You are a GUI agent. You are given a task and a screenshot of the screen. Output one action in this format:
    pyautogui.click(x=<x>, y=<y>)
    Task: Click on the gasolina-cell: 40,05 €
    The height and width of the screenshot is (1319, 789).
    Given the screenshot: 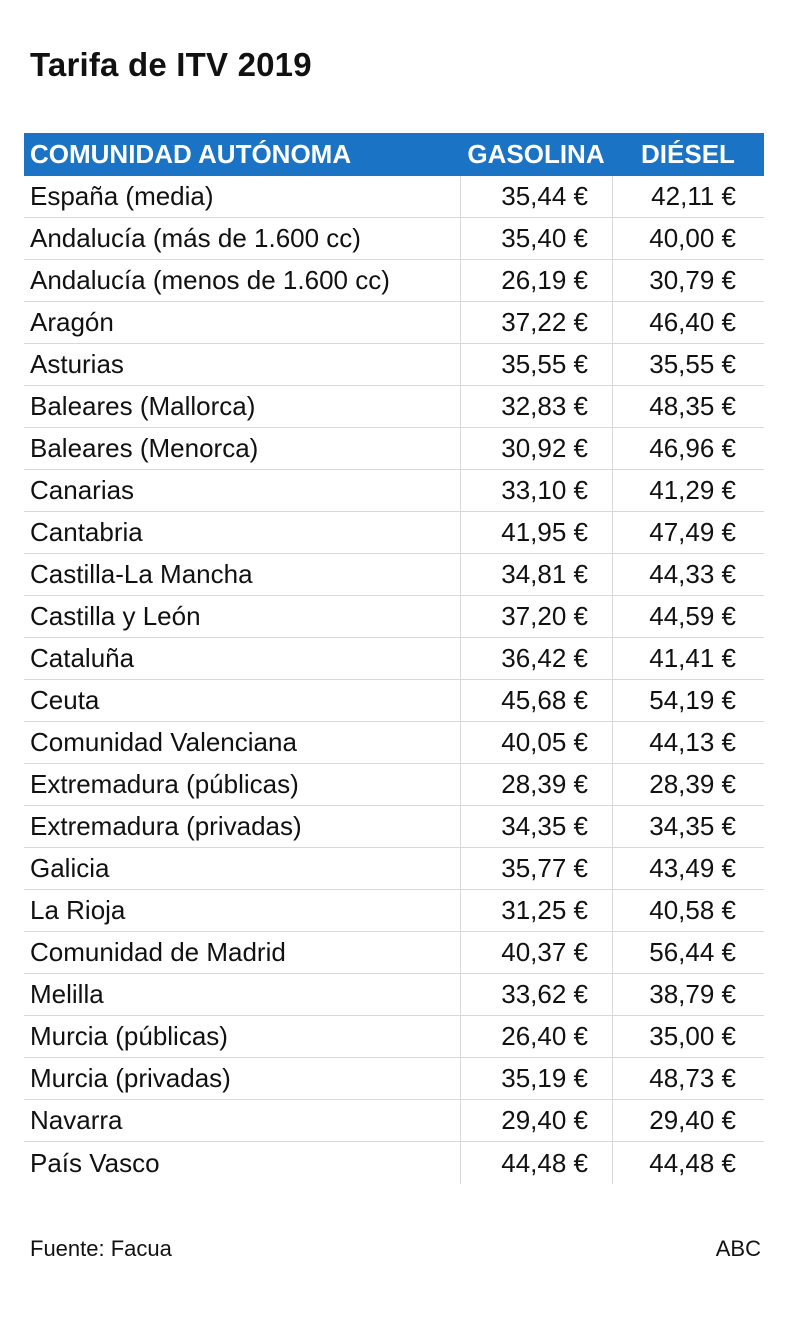 What is the action you would take?
    pyautogui.click(x=536, y=742)
    